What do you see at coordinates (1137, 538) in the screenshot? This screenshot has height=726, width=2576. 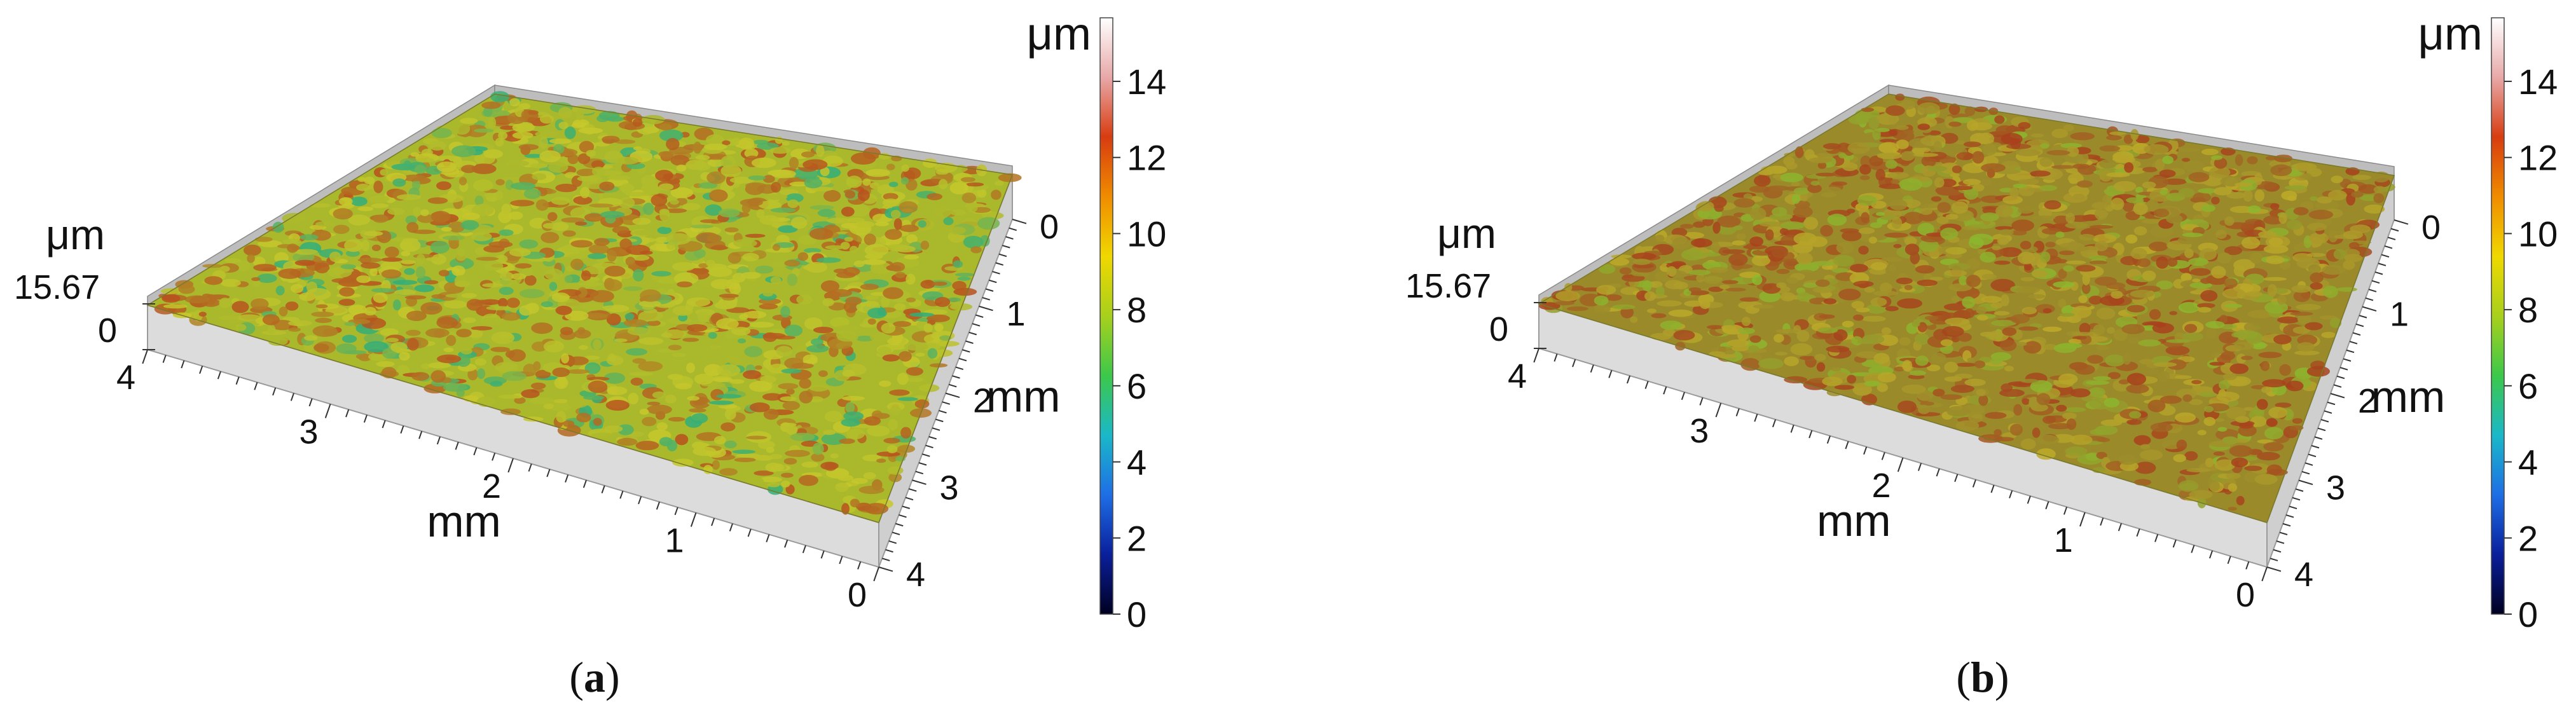 I see `colorbar-tick-label: 2` at bounding box center [1137, 538].